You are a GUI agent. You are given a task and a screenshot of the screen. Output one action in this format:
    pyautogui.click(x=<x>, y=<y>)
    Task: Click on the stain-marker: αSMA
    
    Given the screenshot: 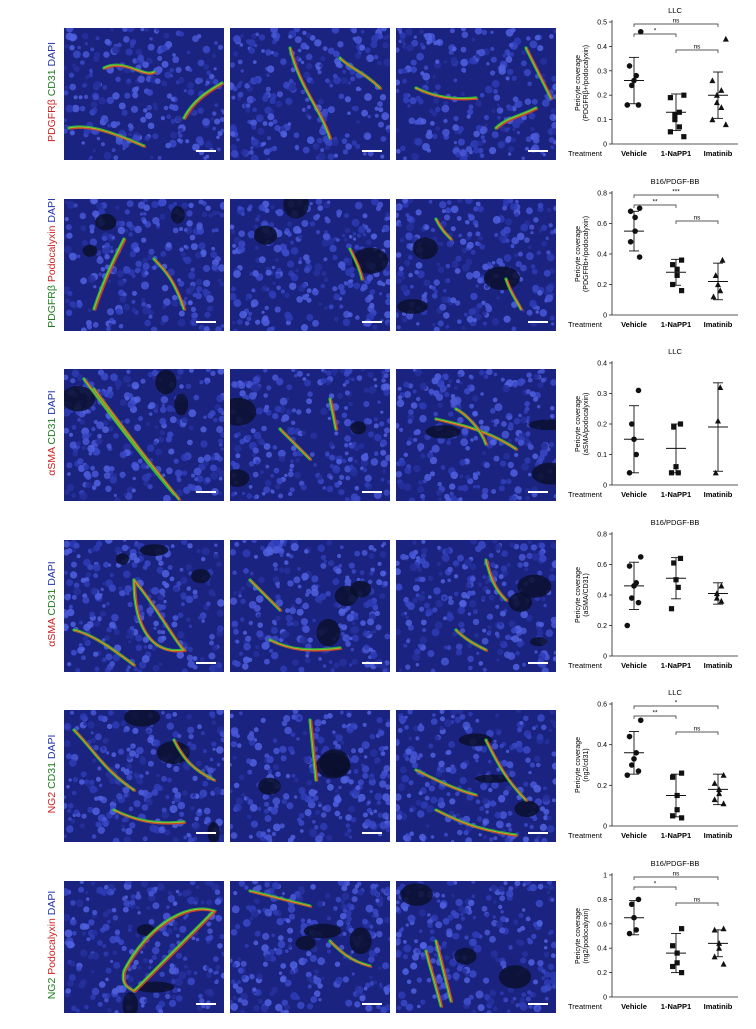 What is the action you would take?
    pyautogui.click(x=52, y=461)
    